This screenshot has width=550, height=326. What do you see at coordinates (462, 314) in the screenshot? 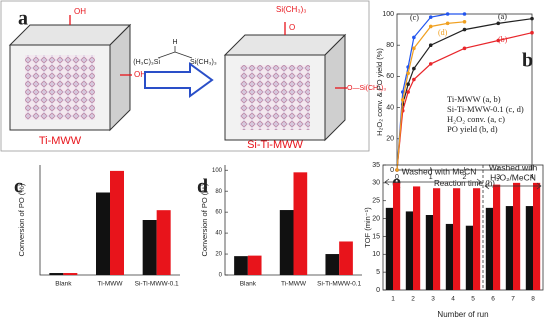
I see `x-axis-label: Number of run` at bounding box center [462, 314].